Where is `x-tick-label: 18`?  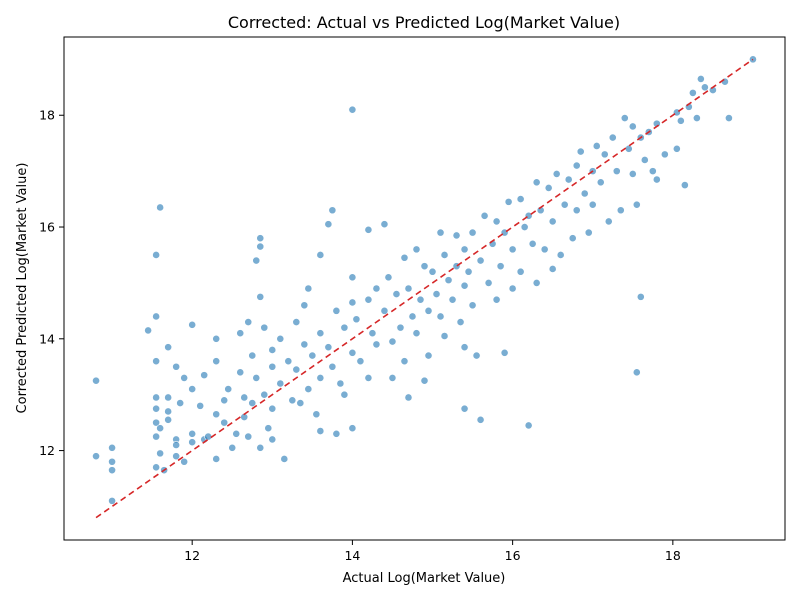
x-tick-label: 18 is located at coordinates (673, 555).